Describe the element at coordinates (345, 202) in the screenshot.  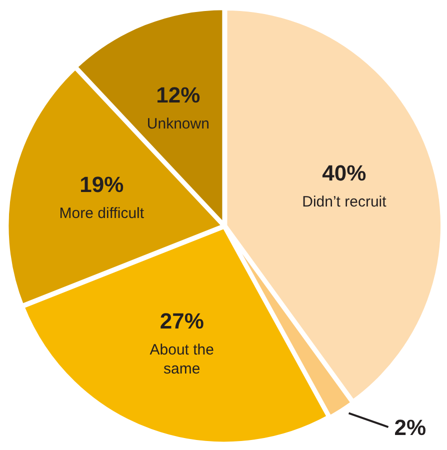
I see `slice-label: Didn’t recruit` at that location.